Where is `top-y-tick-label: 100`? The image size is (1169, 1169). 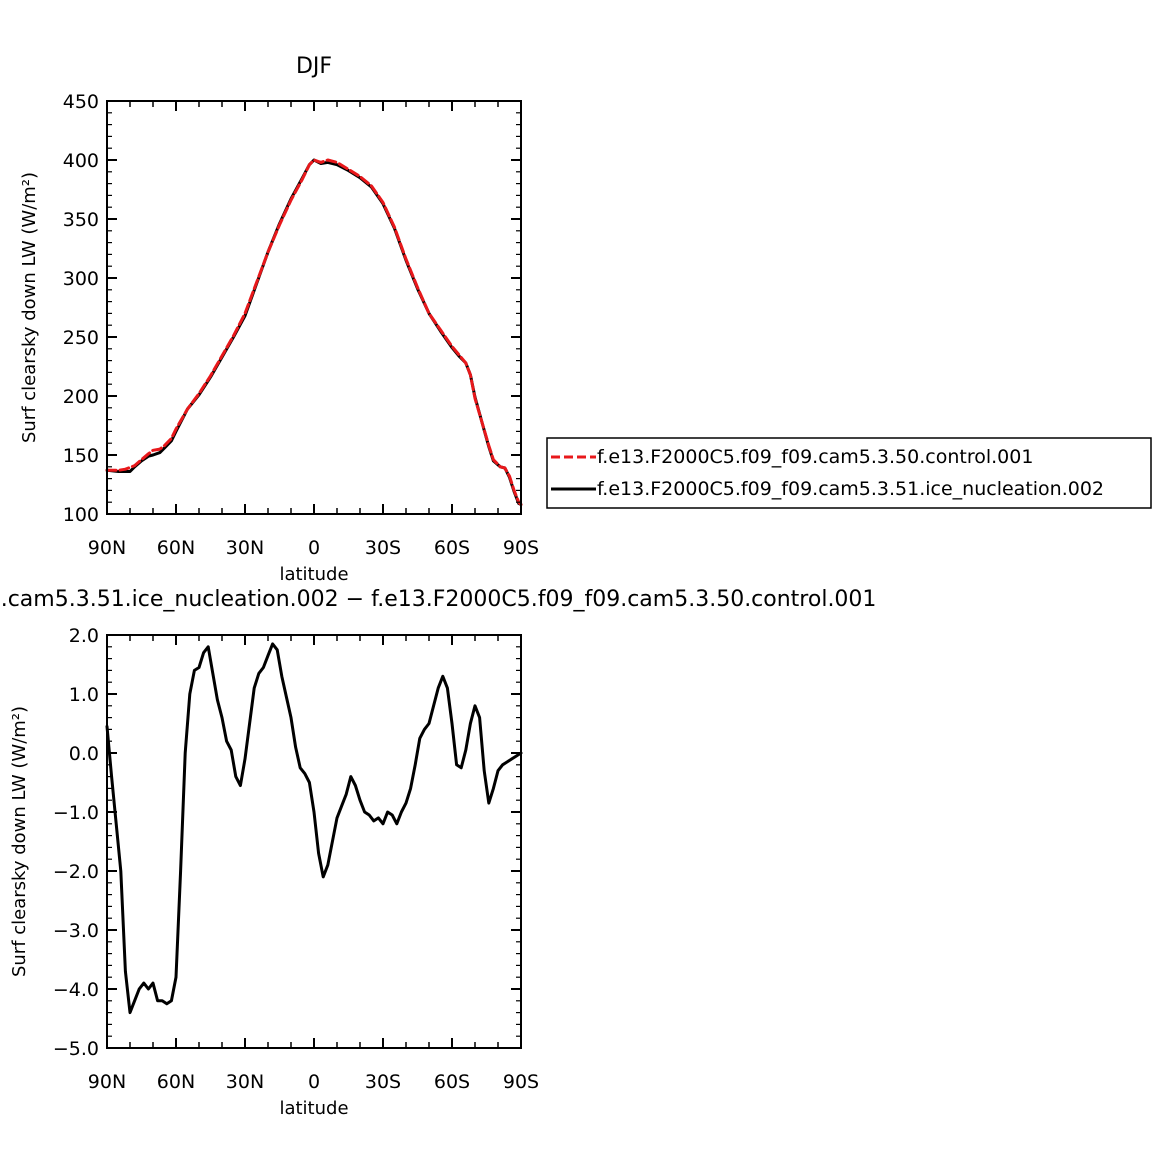
top-y-tick-label: 100 is located at coordinates (81, 515).